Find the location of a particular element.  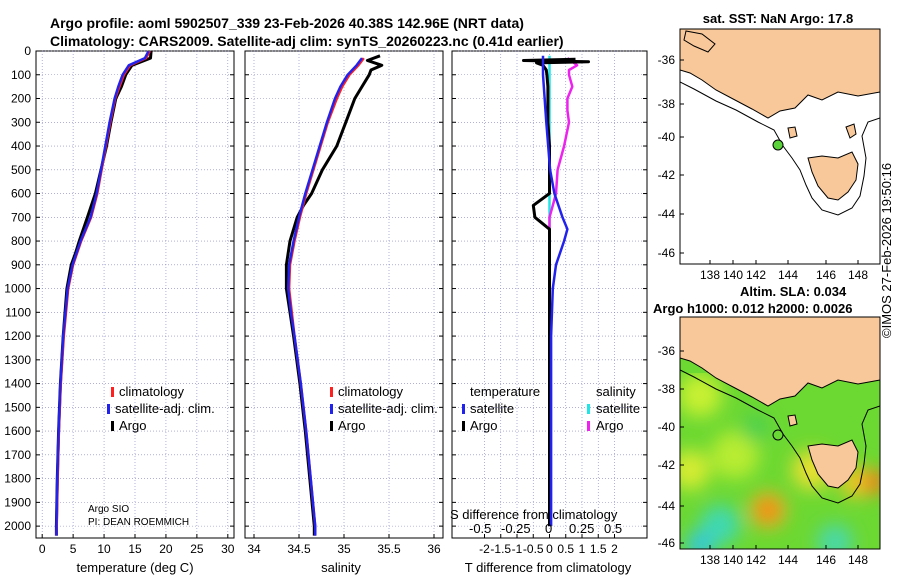

y-tick-label: 900 is located at coordinates (21, 265).